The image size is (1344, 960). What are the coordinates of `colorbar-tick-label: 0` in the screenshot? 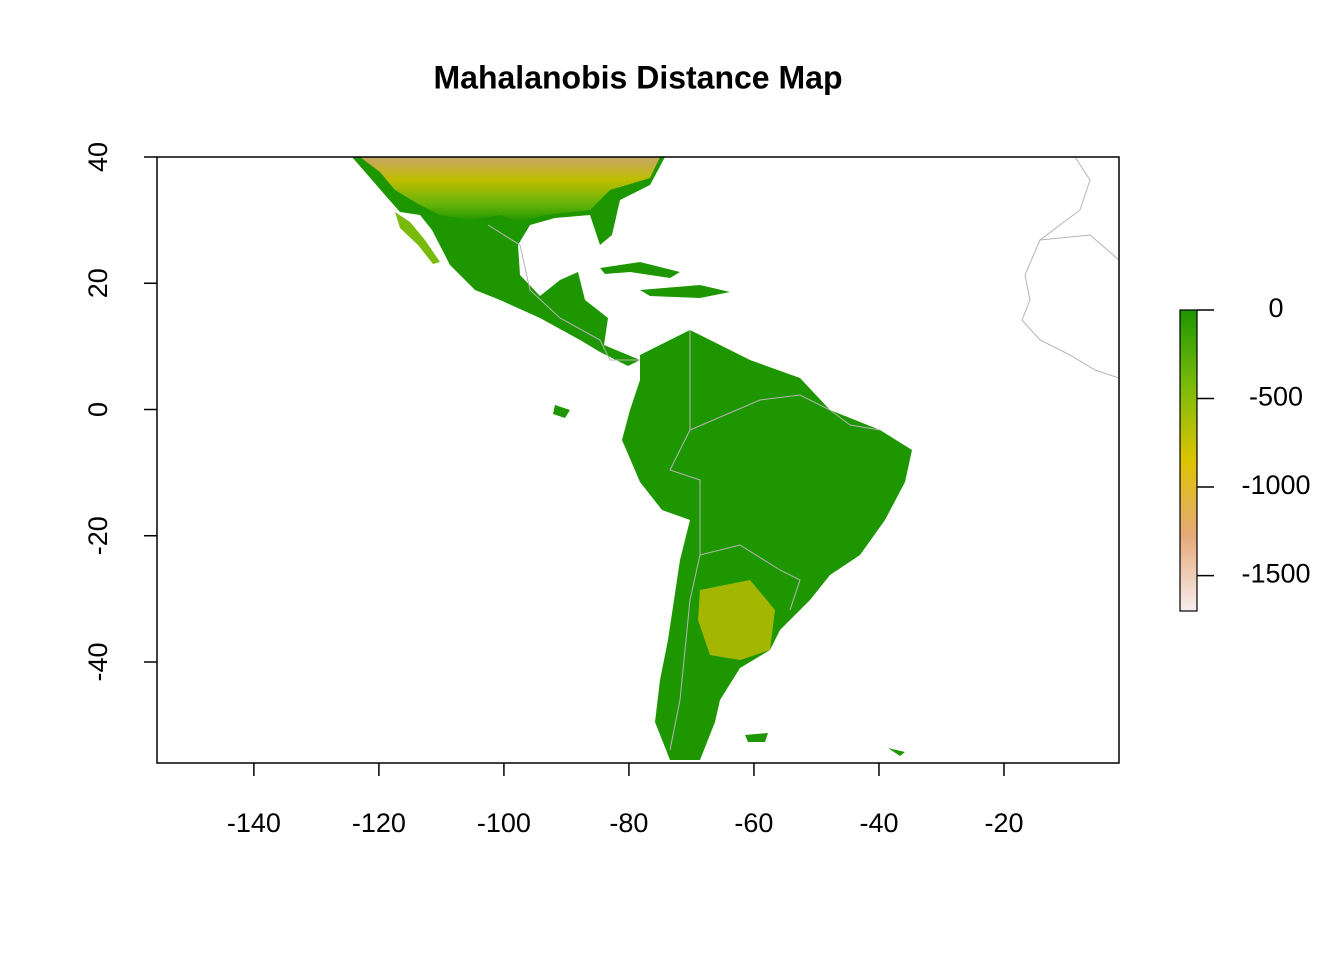 It's located at (1275, 308).